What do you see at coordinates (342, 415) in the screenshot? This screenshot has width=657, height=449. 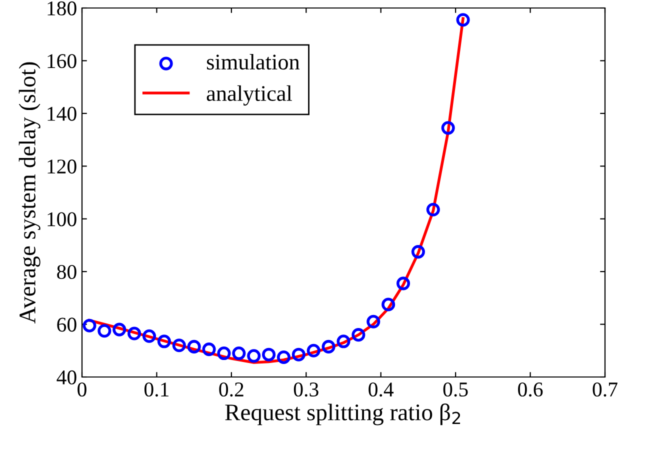 I see `x-axis-title: Request splitting ratio β$_{2}$` at bounding box center [342, 415].